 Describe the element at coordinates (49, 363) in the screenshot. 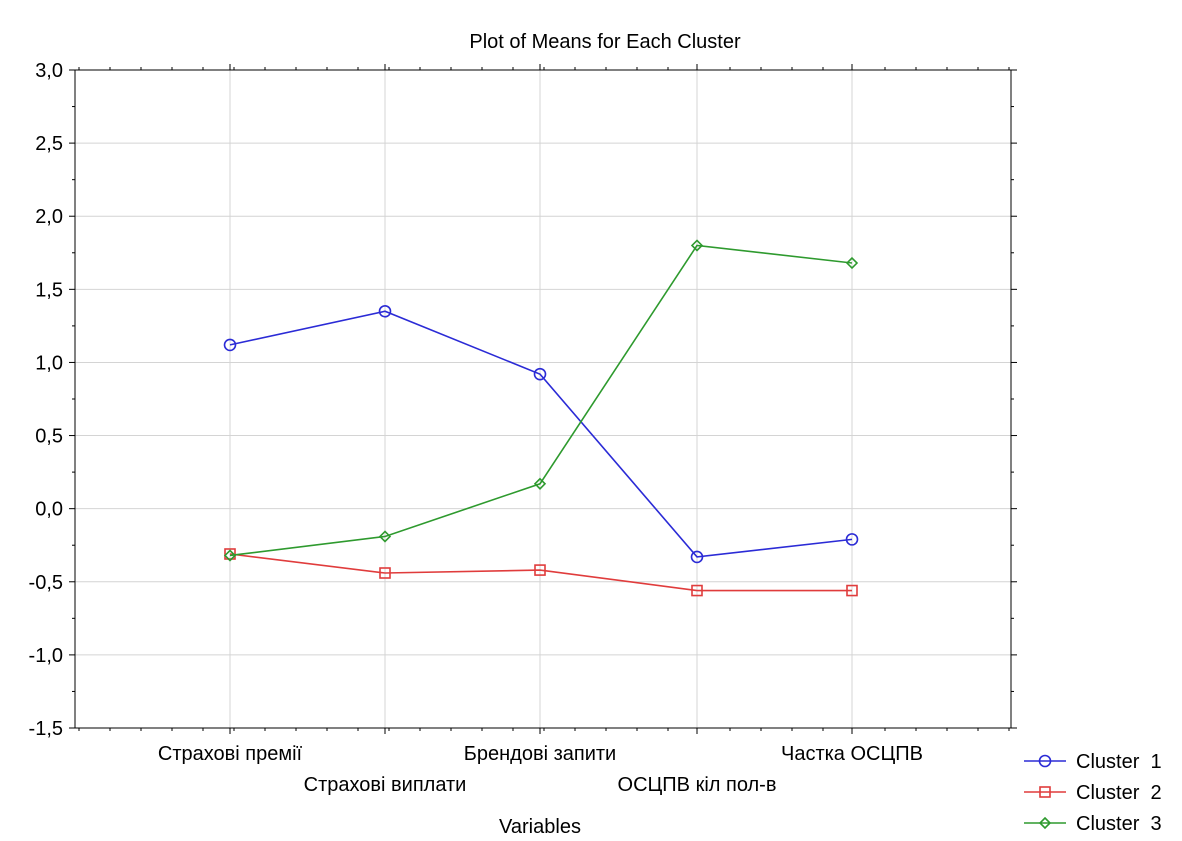

I see `y-tick-label: 1,0` at that location.